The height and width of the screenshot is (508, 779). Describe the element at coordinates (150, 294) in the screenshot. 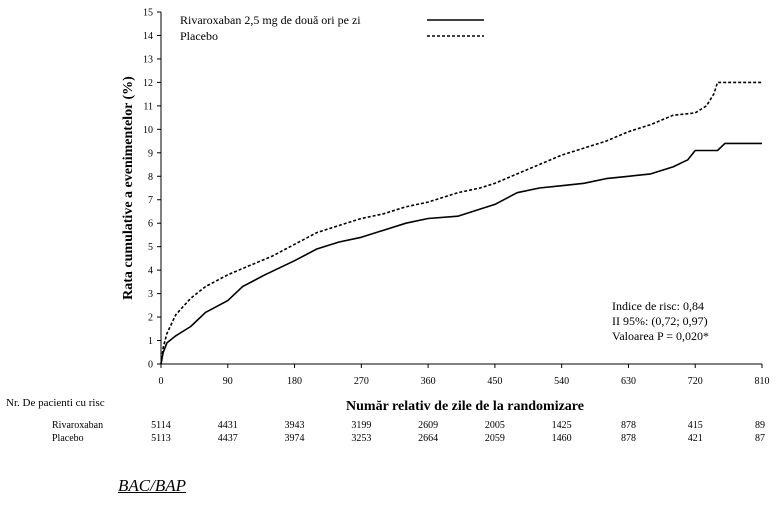

I see `y-tick-label: 3` at that location.